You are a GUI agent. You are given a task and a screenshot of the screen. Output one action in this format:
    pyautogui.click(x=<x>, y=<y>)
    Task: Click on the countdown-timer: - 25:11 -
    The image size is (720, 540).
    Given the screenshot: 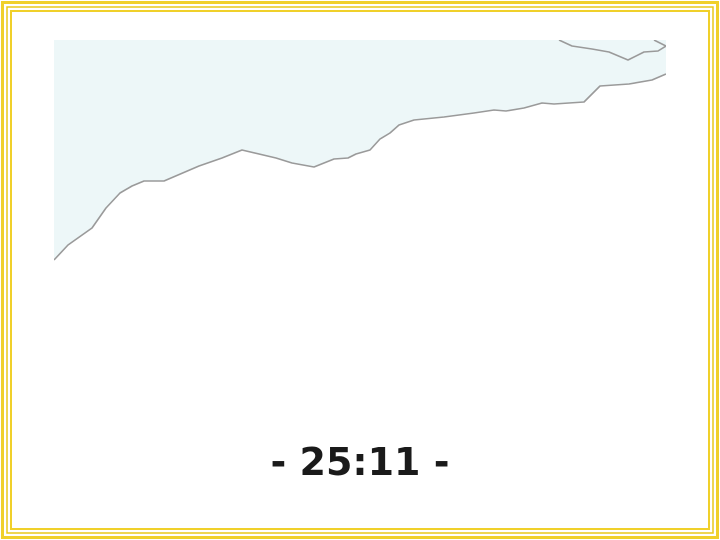 What is the action you would take?
    pyautogui.click(x=360, y=462)
    